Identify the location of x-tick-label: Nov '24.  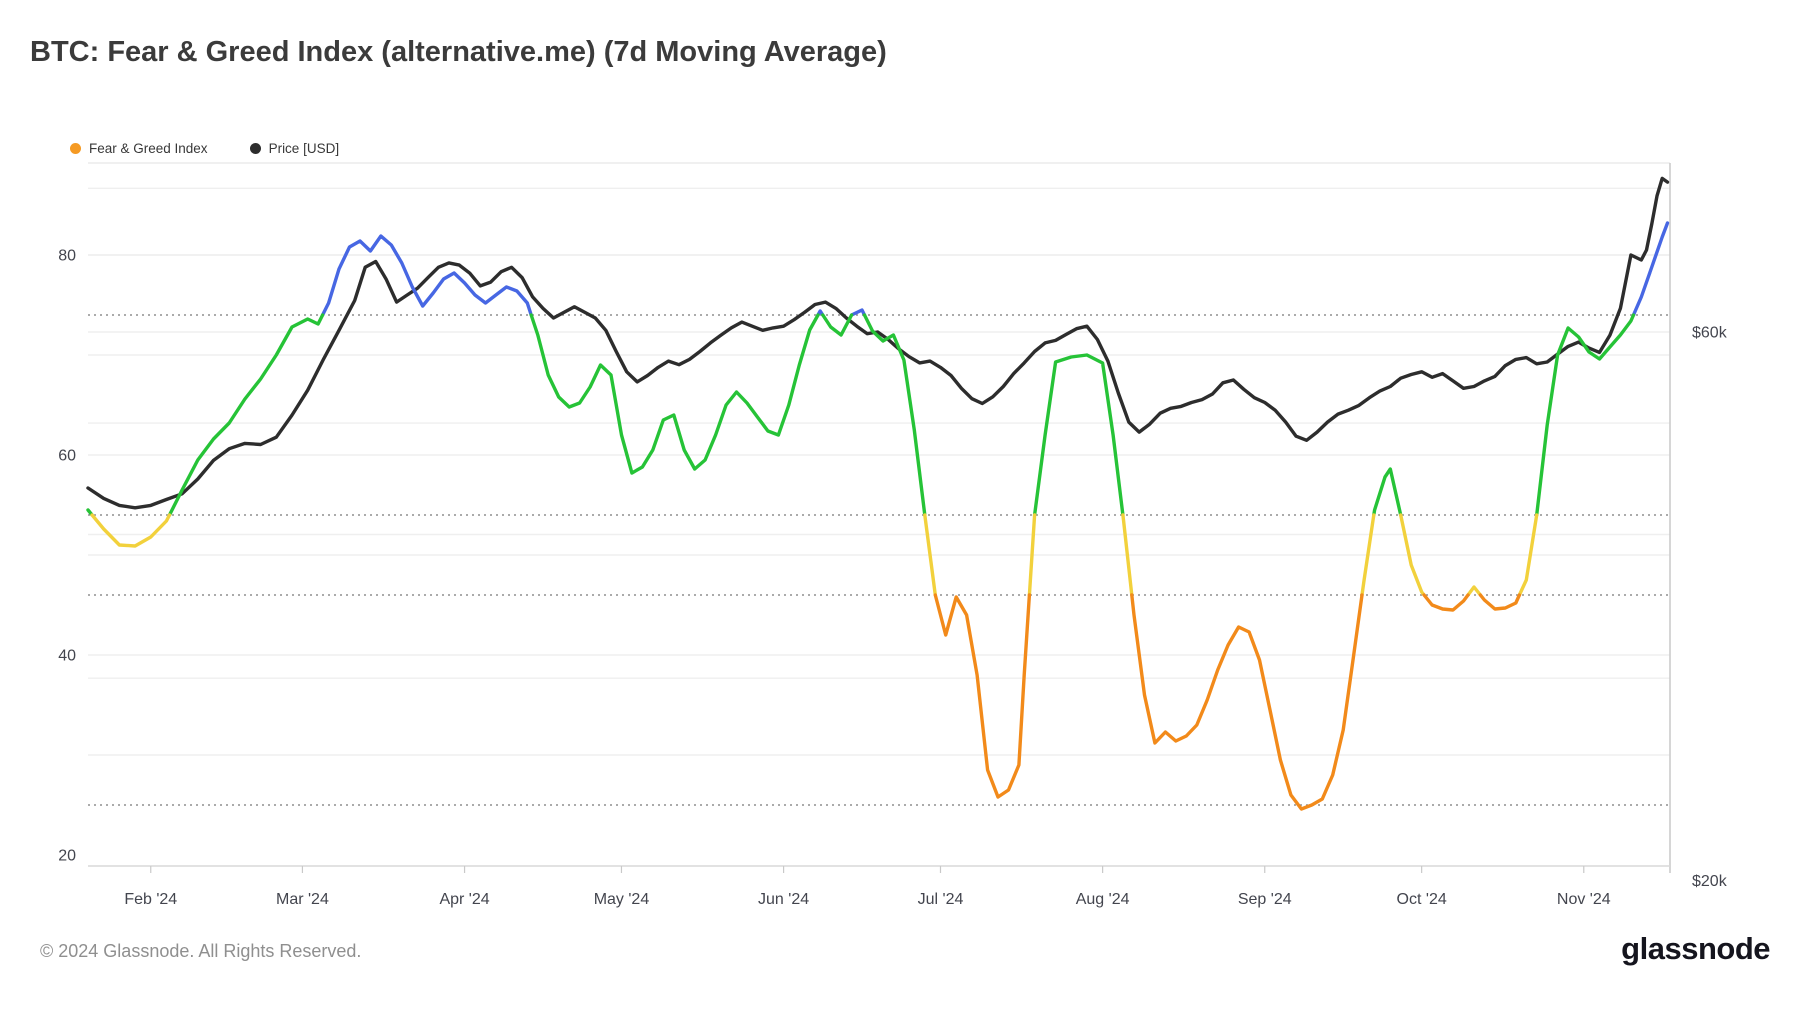
(1584, 899).